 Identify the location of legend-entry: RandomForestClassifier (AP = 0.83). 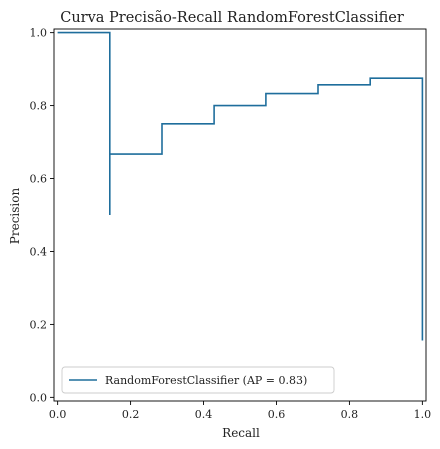
(206, 380).